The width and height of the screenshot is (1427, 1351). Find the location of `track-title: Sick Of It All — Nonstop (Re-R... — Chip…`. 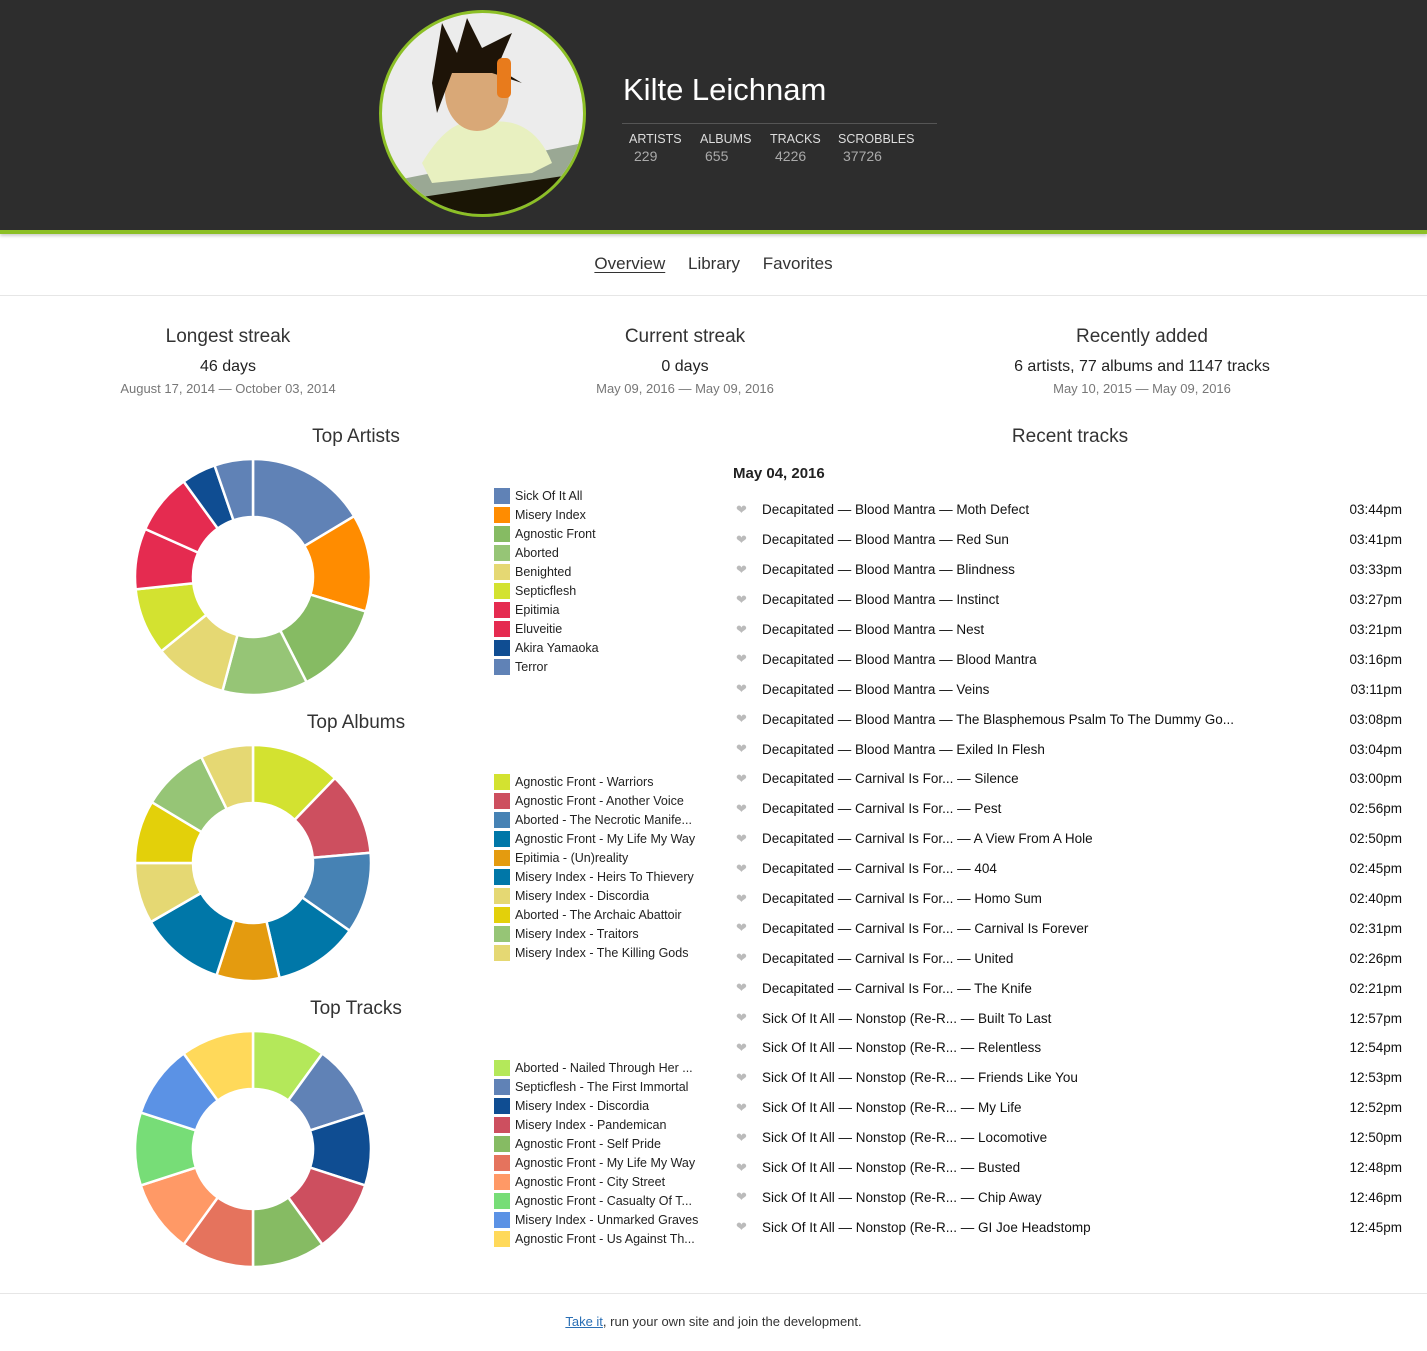

track-title: Sick Of It All — Nonstop (Re-R... — Chip… is located at coordinates (902, 1197).